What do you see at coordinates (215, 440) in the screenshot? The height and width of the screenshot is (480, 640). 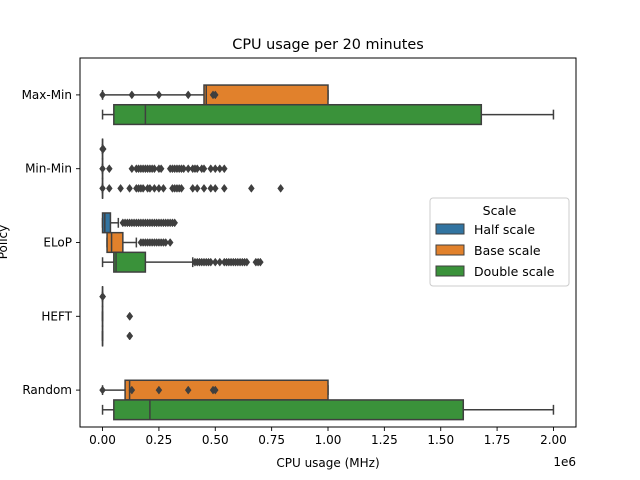 I see `x-tick-label: 0.50` at bounding box center [215, 440].